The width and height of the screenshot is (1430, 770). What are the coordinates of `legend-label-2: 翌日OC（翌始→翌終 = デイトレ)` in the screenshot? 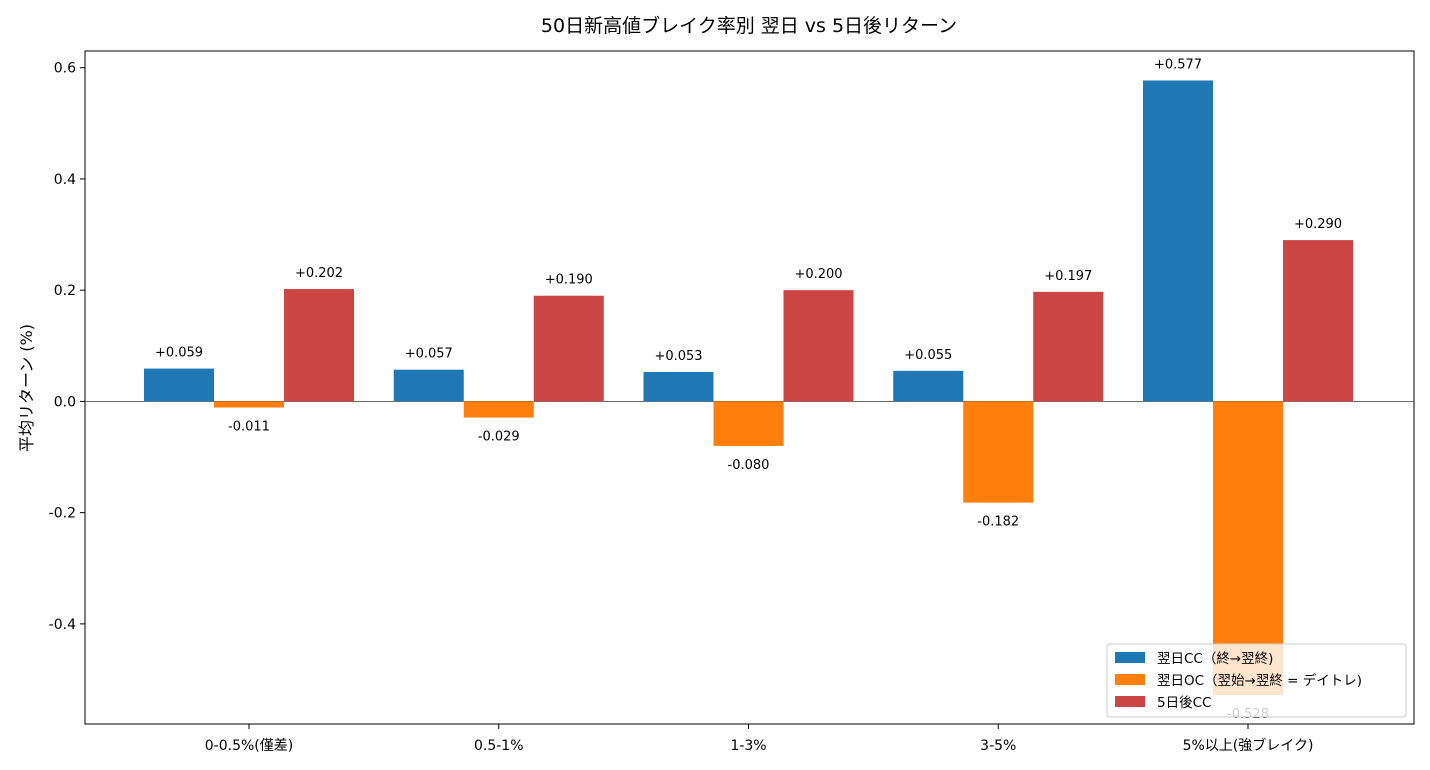 It's located at (1259, 680).